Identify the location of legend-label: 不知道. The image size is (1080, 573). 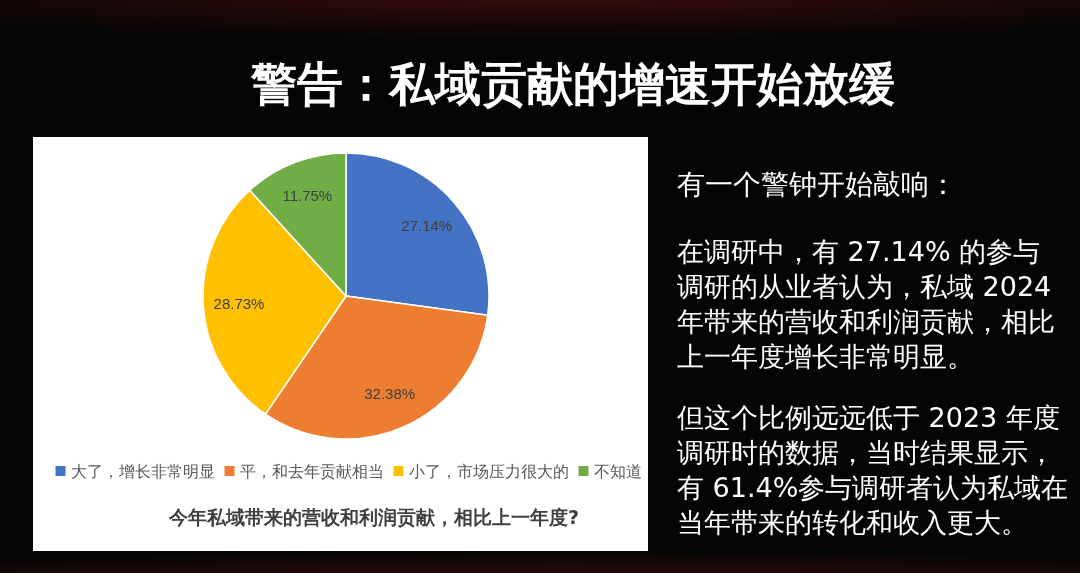
(617, 471).